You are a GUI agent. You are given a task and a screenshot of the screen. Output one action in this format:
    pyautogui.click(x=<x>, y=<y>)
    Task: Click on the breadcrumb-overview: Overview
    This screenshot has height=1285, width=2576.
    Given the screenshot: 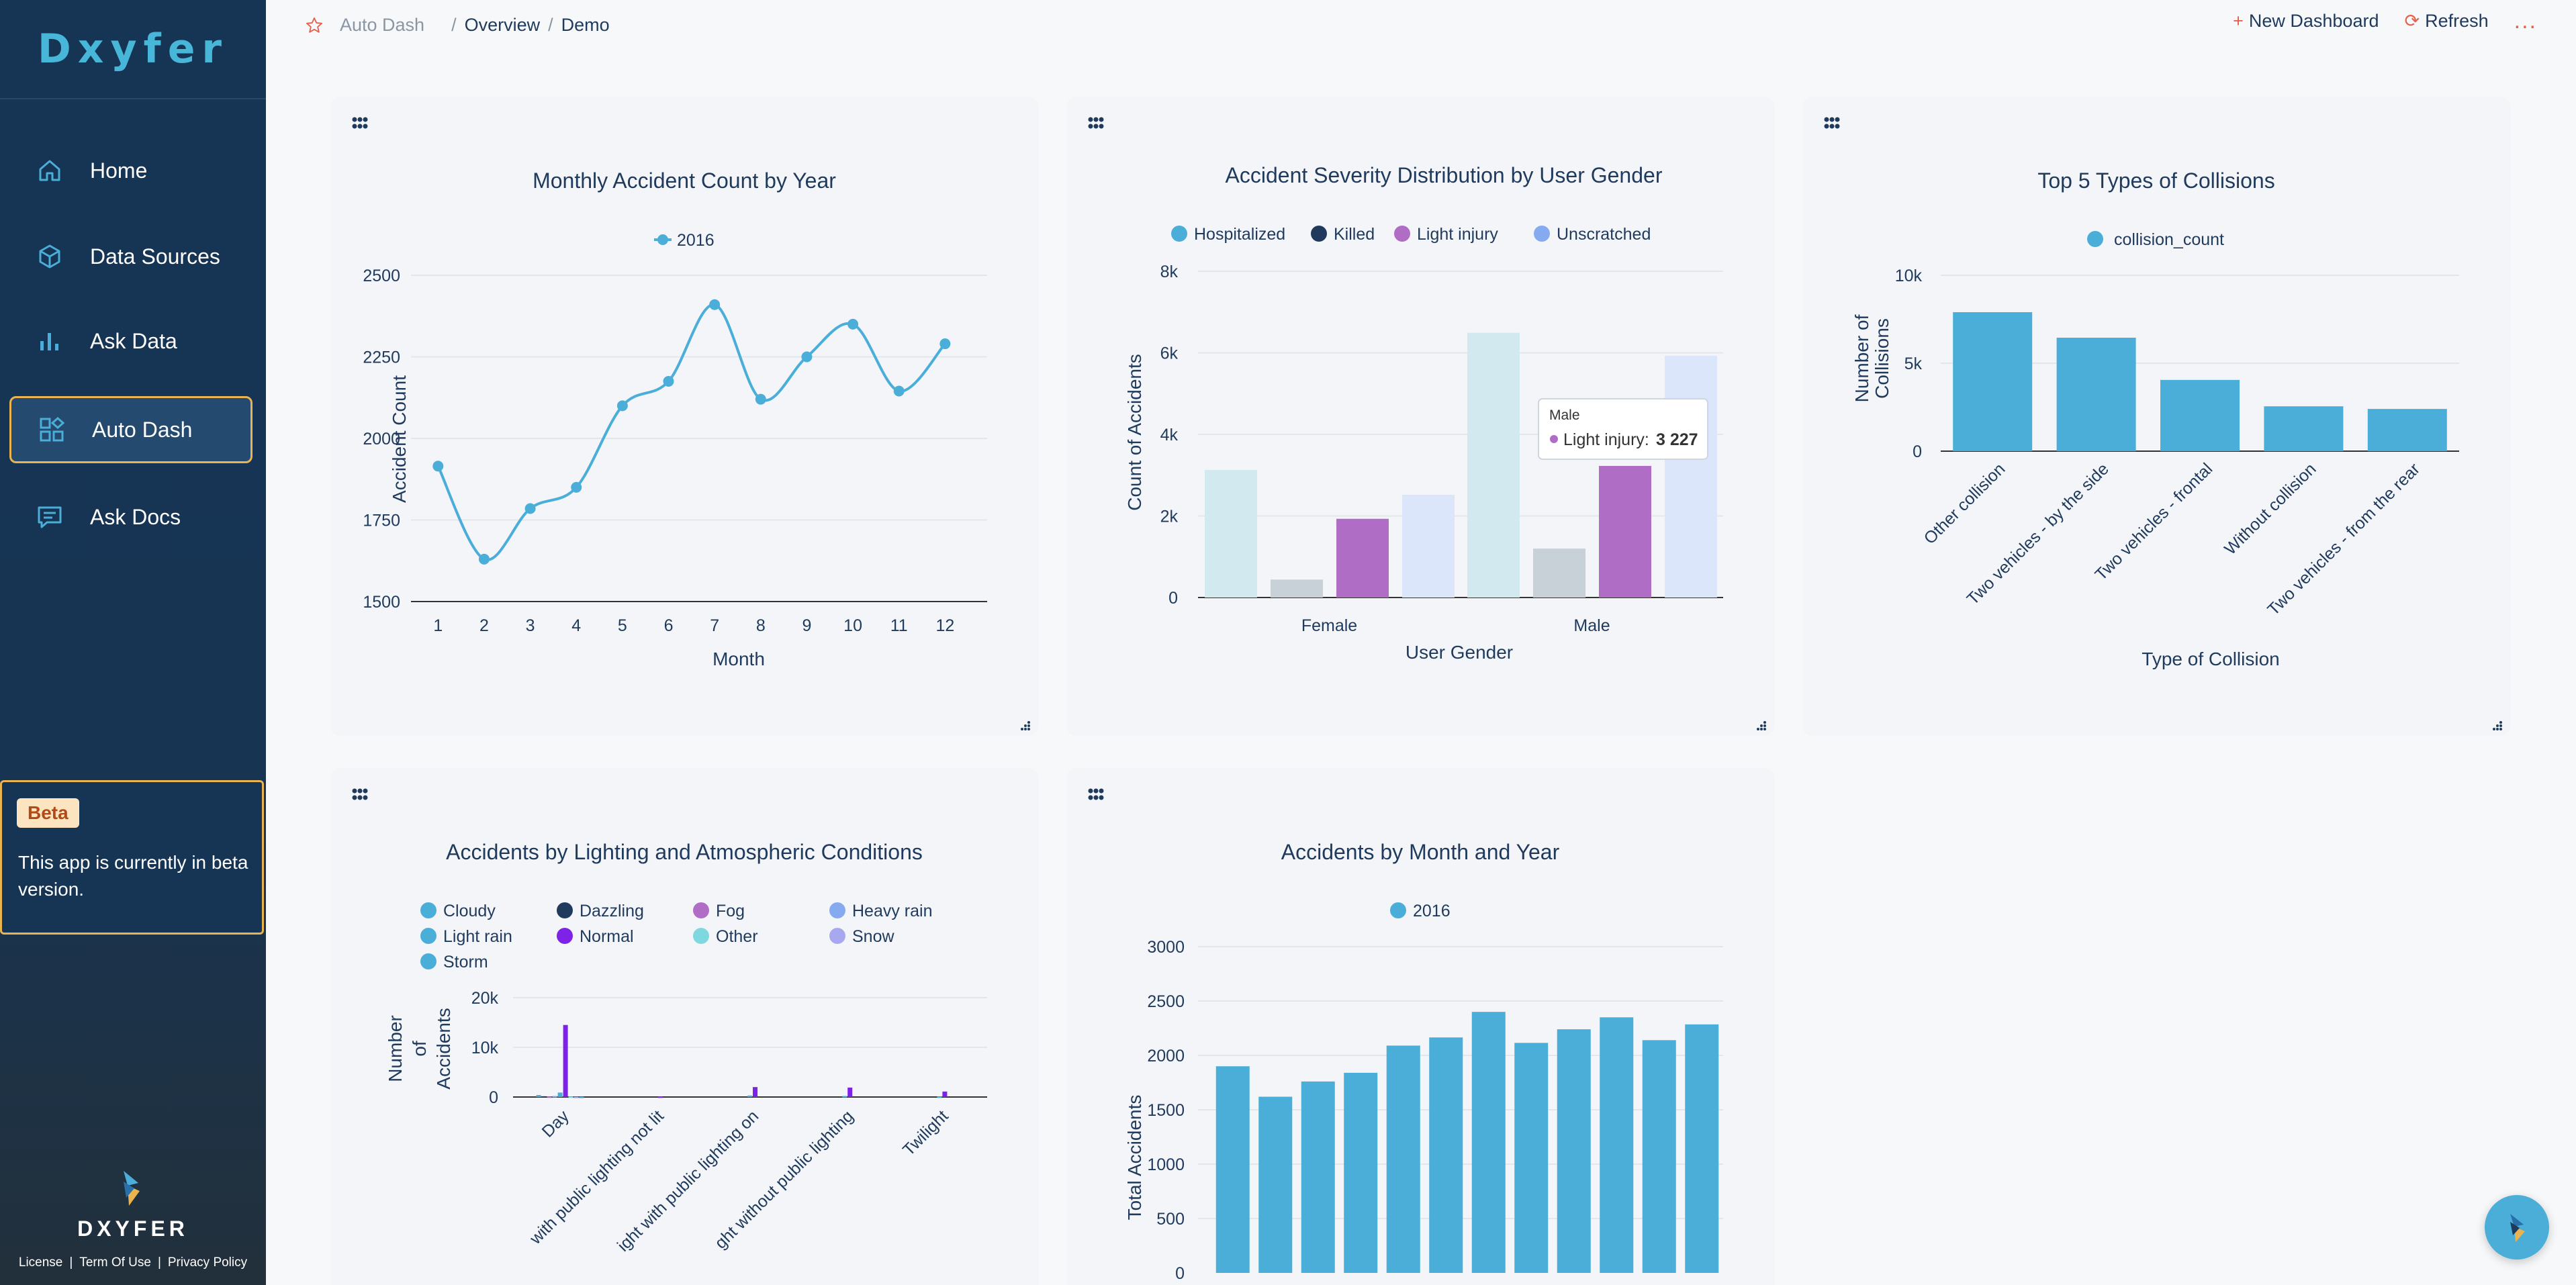 What is the action you would take?
    pyautogui.click(x=502, y=25)
    